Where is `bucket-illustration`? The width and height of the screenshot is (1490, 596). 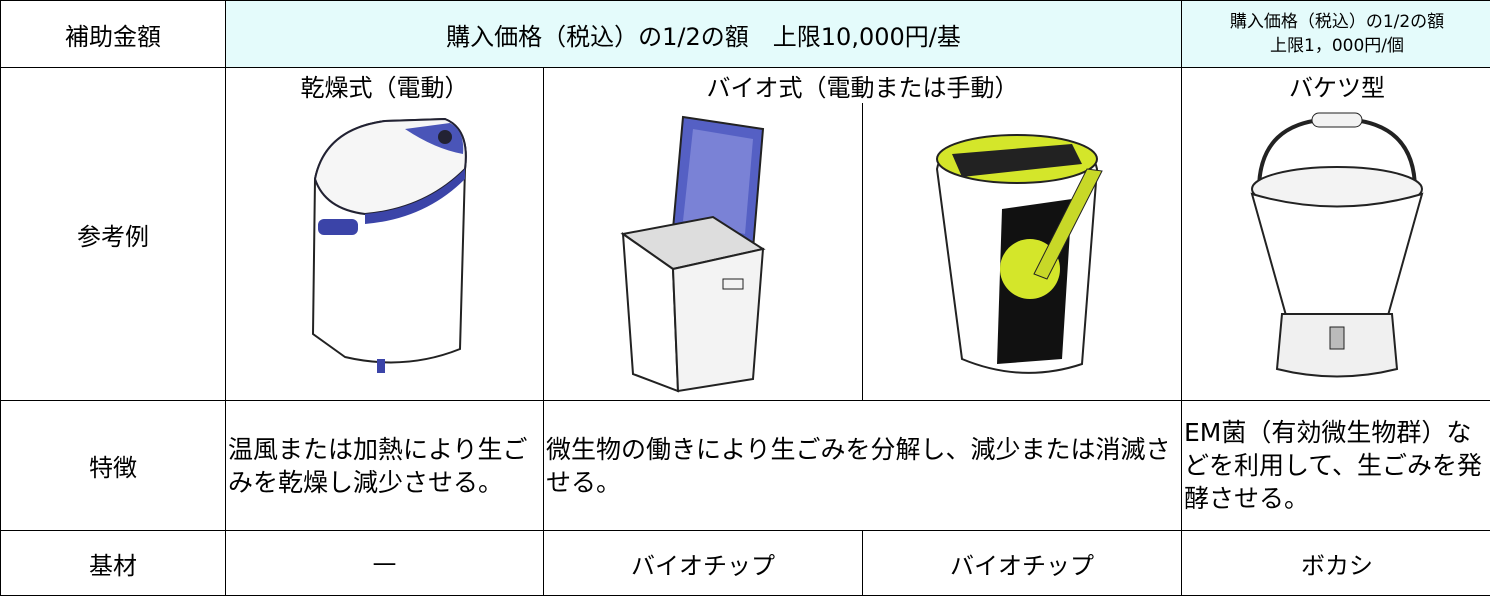
bucket-illustration is located at coordinates (1337, 245).